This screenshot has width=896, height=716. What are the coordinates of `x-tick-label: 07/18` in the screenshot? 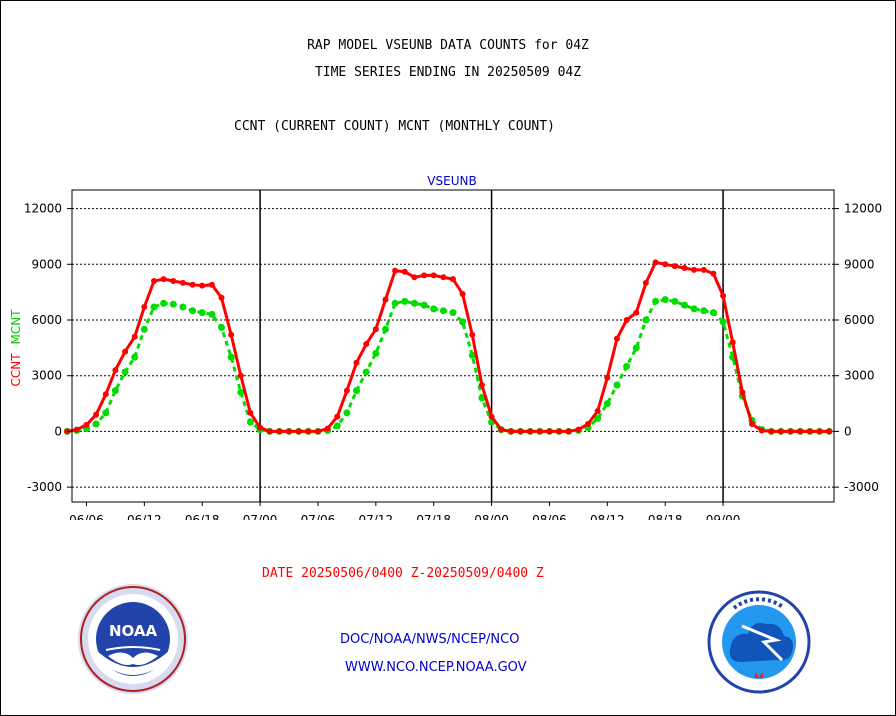 It's located at (433, 516).